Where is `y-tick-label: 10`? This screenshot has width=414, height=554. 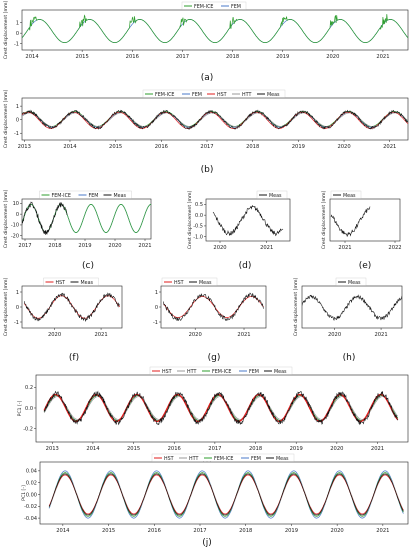
y-tick-label: 10 is located at coordinates (16, 204).